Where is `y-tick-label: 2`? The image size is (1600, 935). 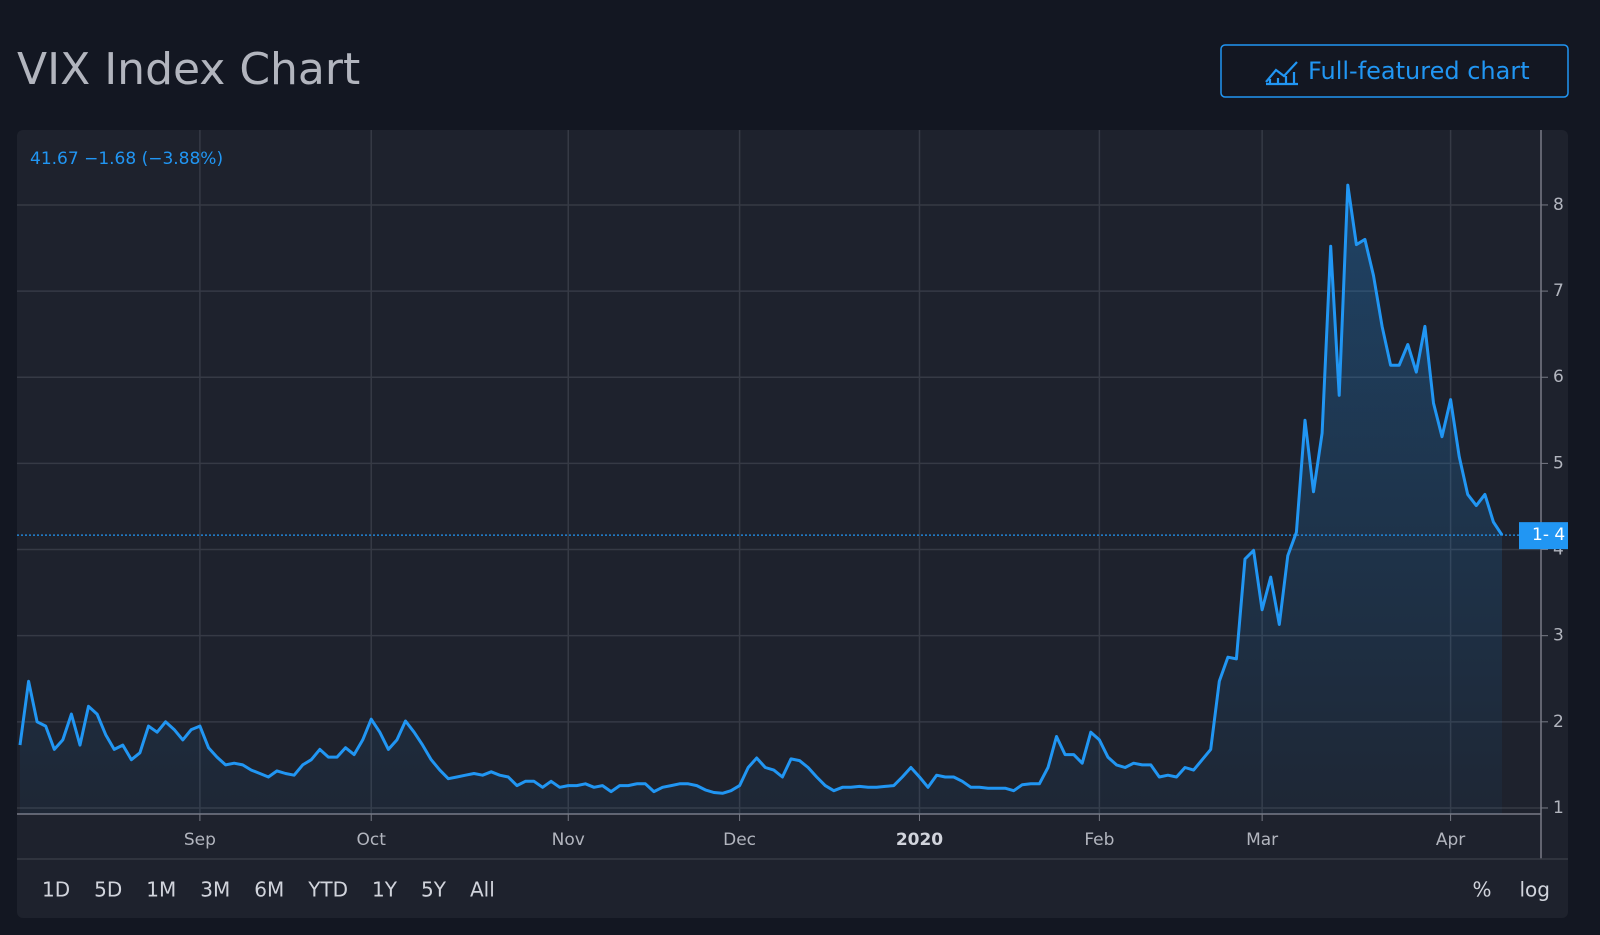
y-tick-label: 2 is located at coordinates (1558, 722).